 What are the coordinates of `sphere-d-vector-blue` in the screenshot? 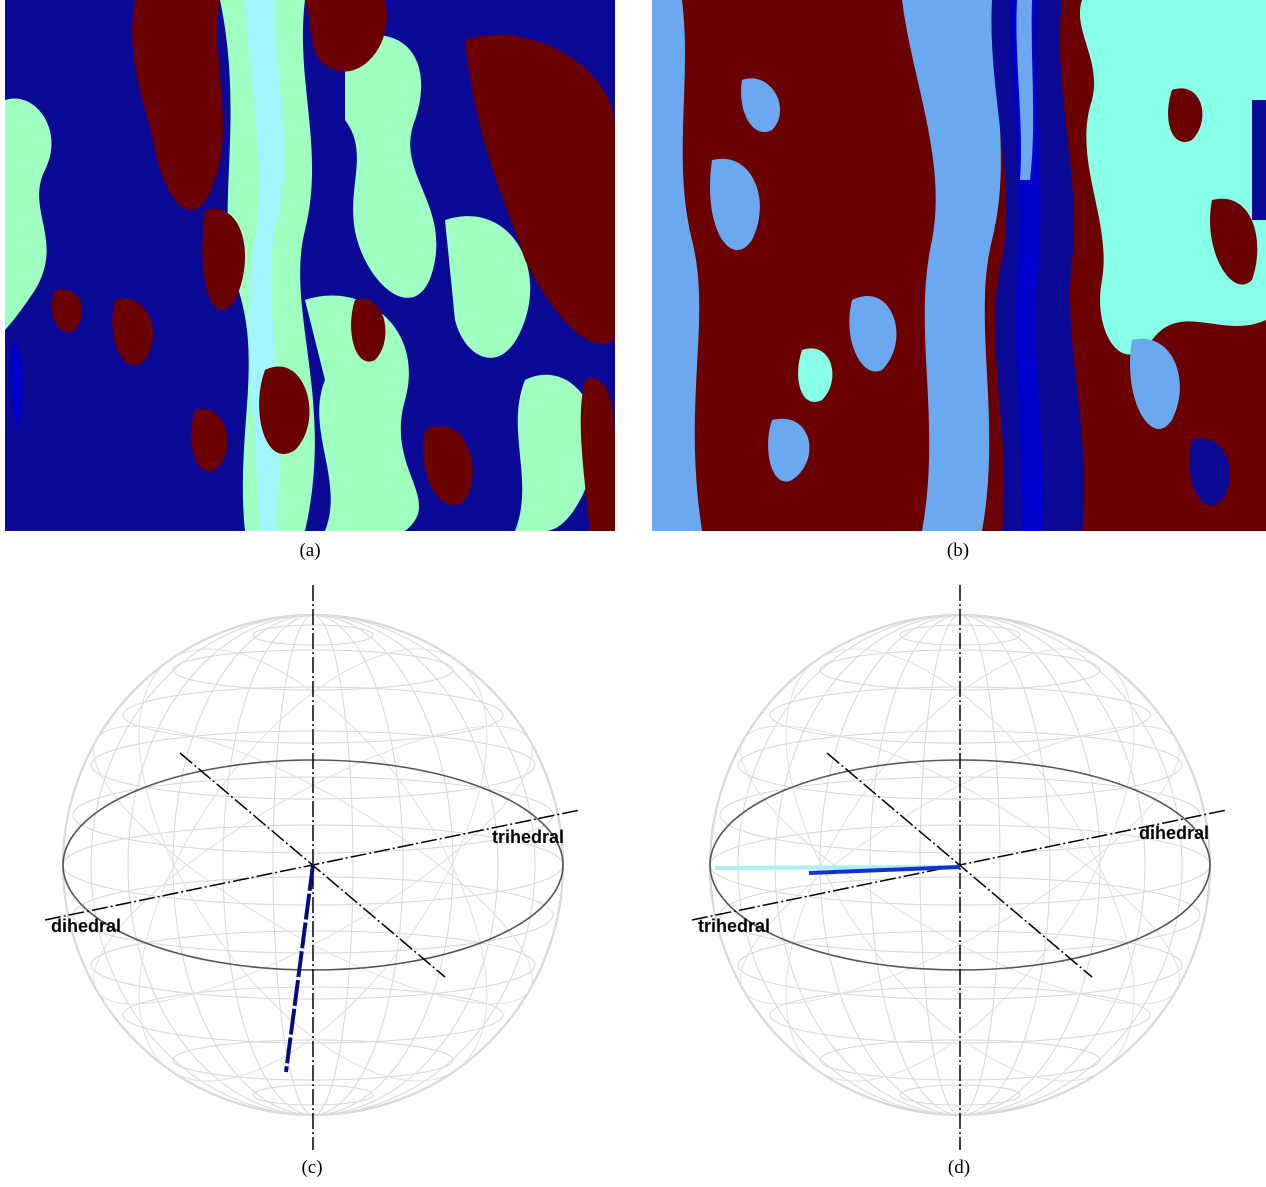 It's located at (884, 870).